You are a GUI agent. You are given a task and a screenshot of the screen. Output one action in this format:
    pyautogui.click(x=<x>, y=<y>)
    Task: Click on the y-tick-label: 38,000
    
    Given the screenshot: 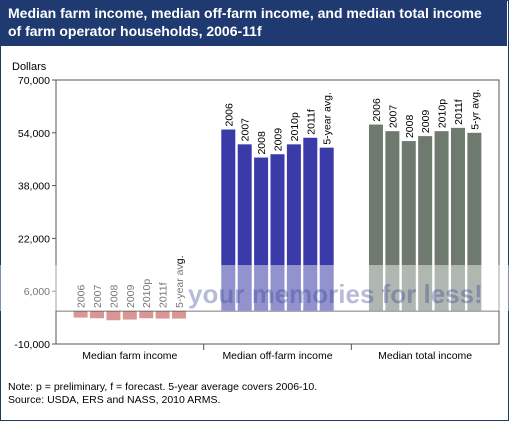 What is the action you would take?
    pyautogui.click(x=34, y=187)
    